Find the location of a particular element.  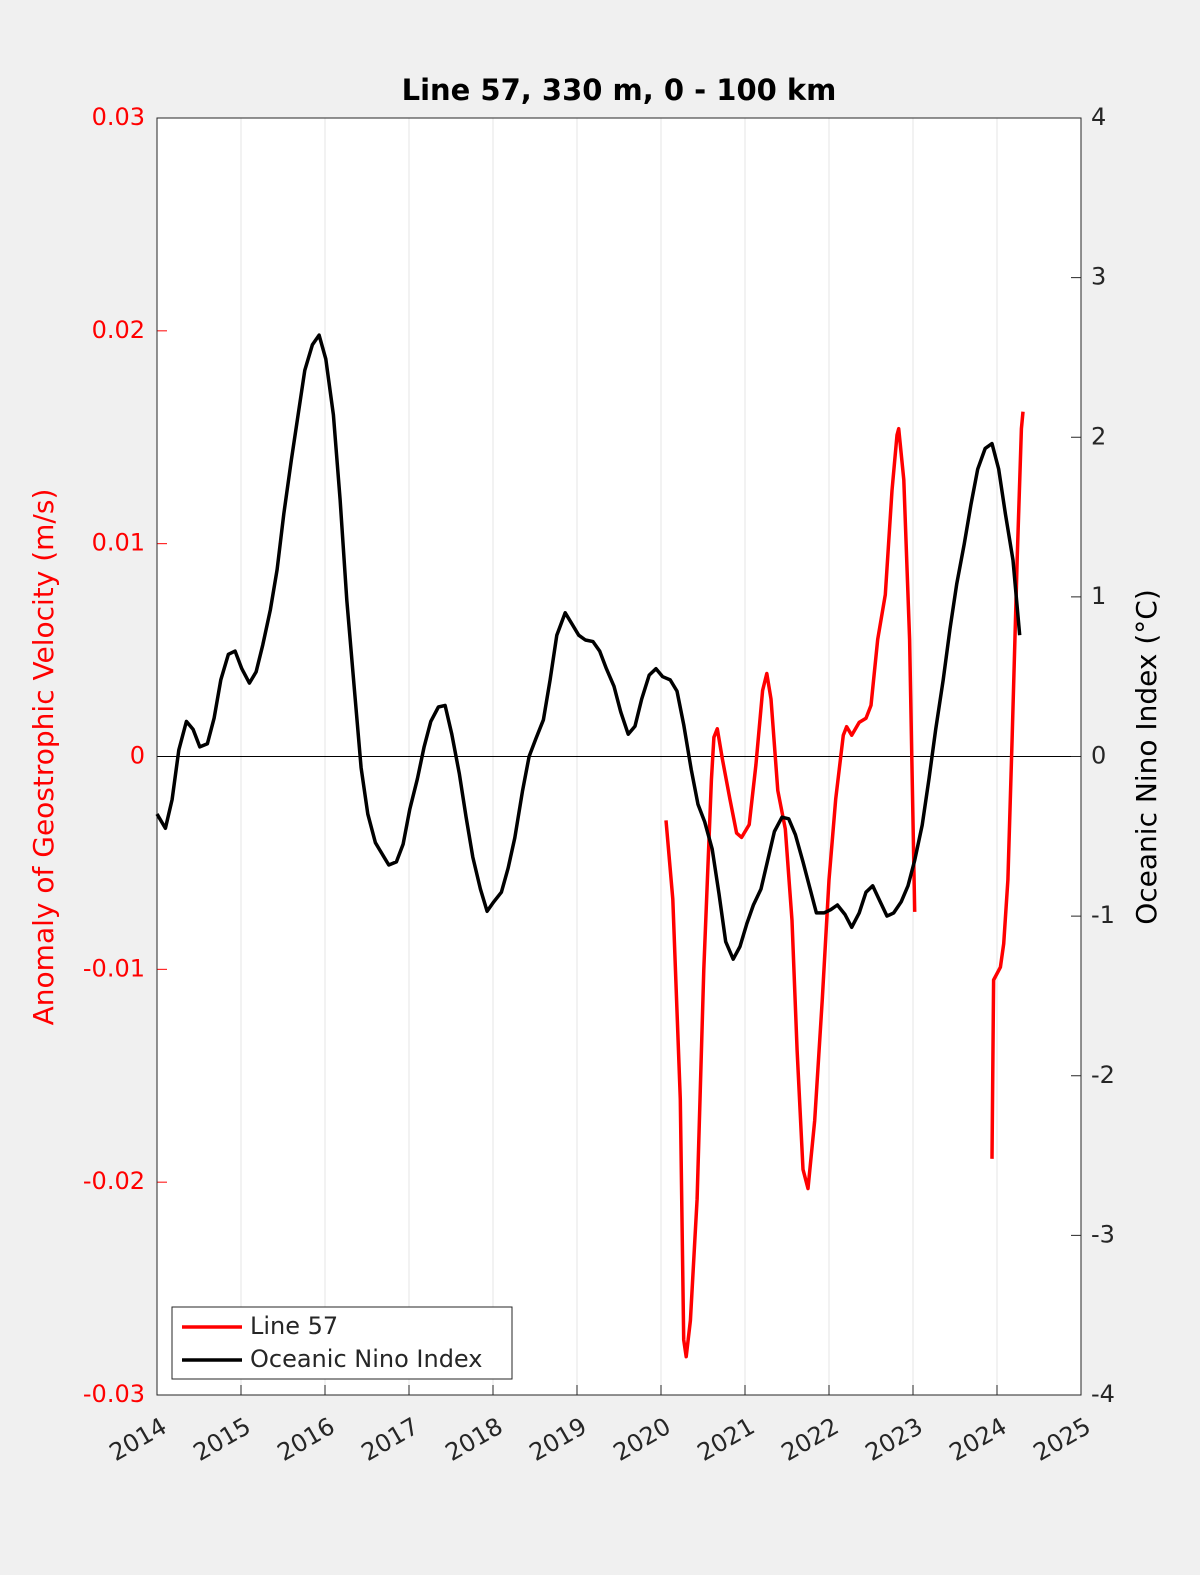

x-tick-label: 2022 is located at coordinates (810, 1439).